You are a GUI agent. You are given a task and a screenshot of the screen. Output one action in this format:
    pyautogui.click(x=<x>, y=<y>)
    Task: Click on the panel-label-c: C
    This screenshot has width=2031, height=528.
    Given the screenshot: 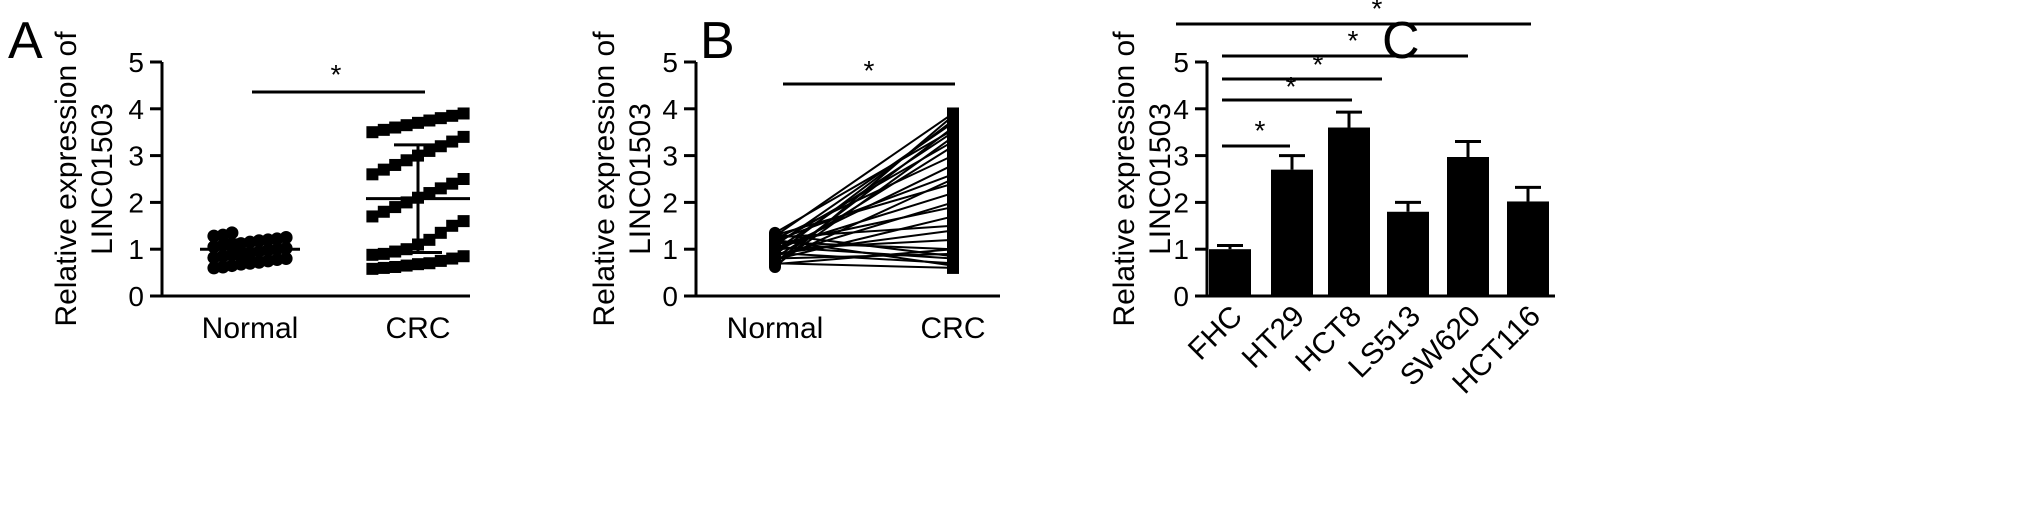 What is the action you would take?
    pyautogui.click(x=1401, y=41)
    